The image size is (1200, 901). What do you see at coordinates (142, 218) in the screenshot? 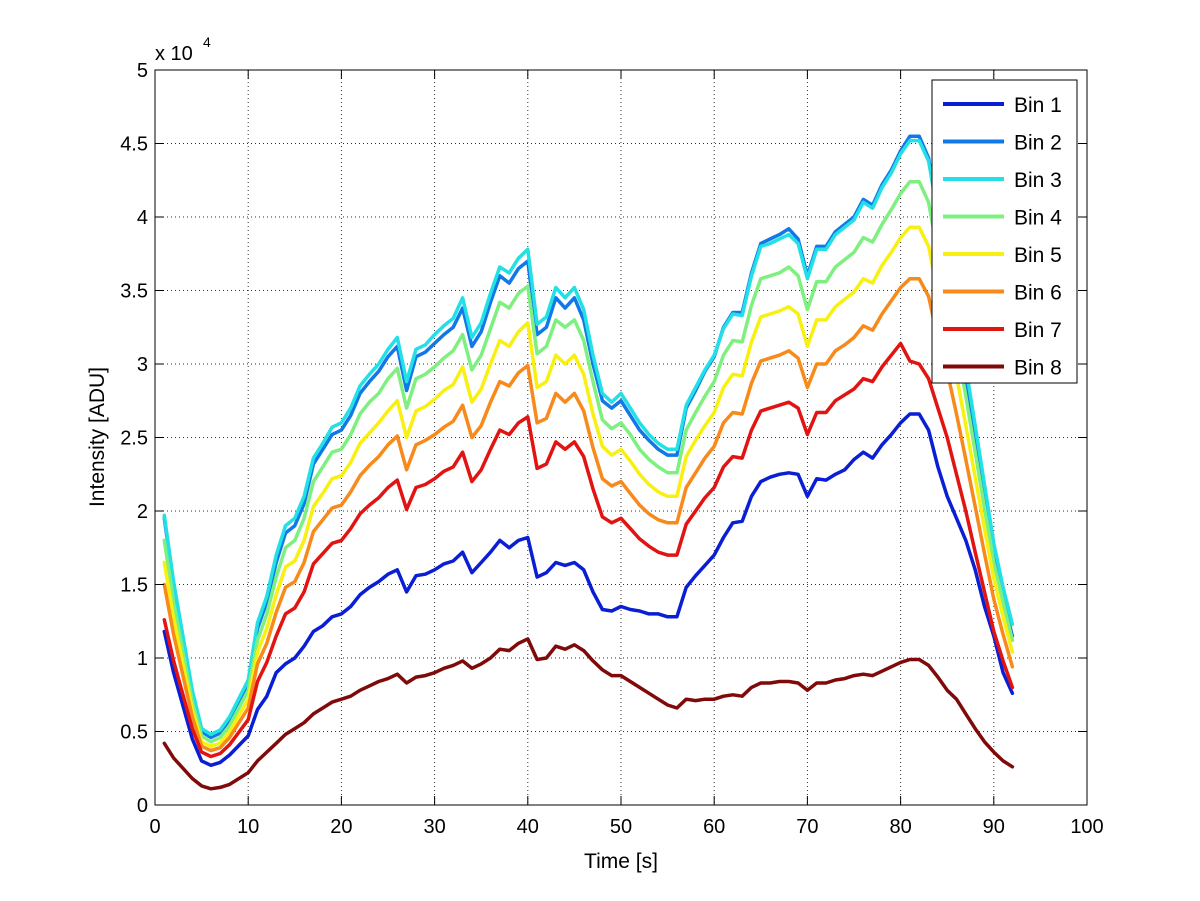
I see `y-tick-label: 4` at bounding box center [142, 218].